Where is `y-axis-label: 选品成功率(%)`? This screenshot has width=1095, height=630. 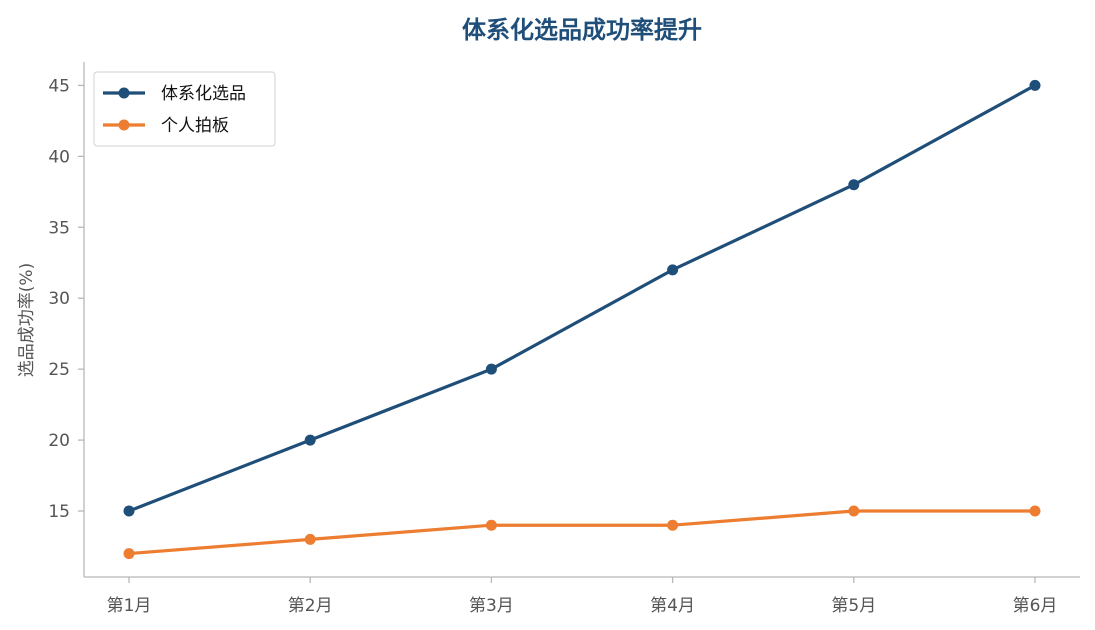
y-axis-label: 选品成功率(%) is located at coordinates (27, 320).